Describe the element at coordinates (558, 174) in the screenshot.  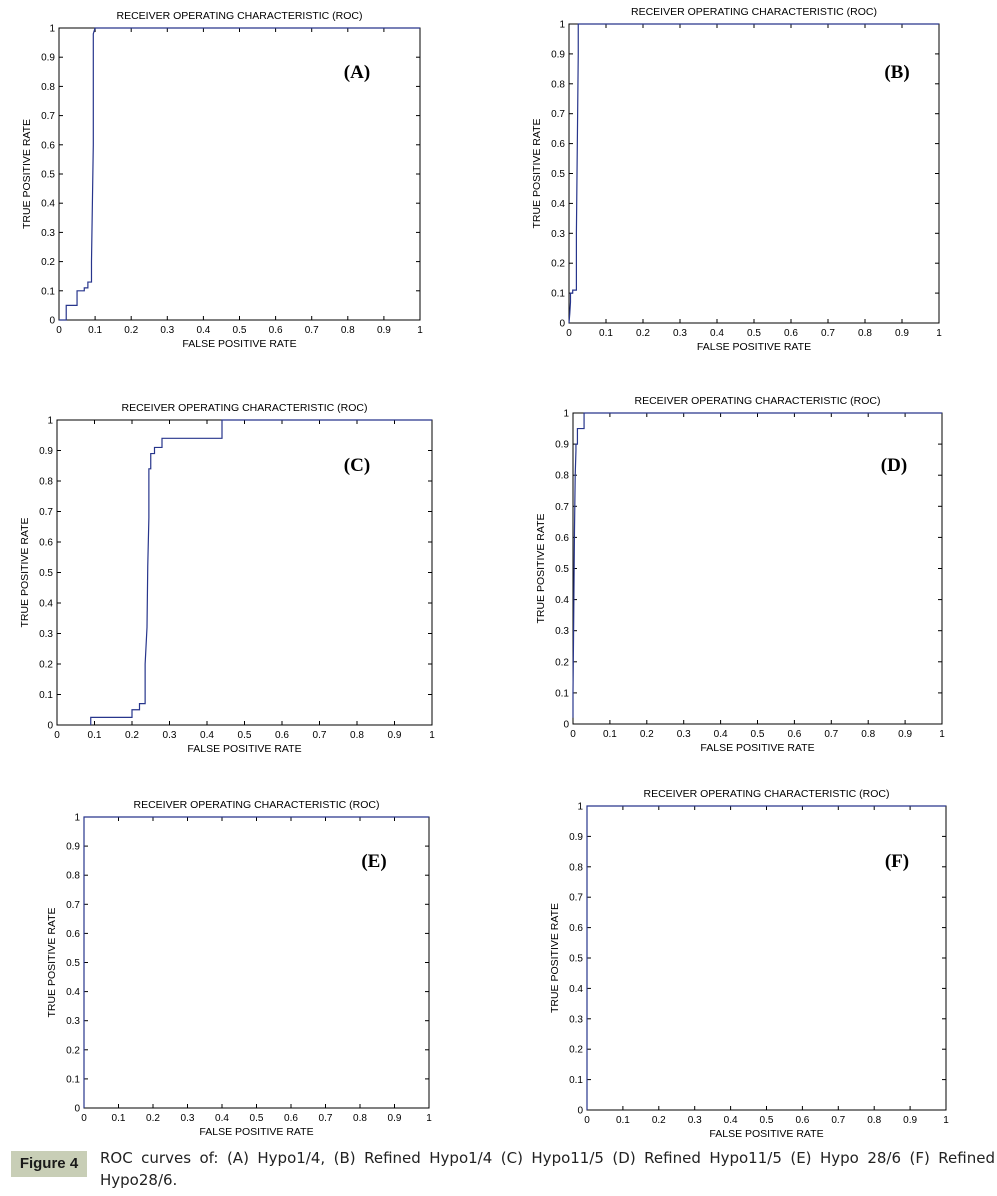
I see `panel-b-ytick-label: 0.5` at that location.